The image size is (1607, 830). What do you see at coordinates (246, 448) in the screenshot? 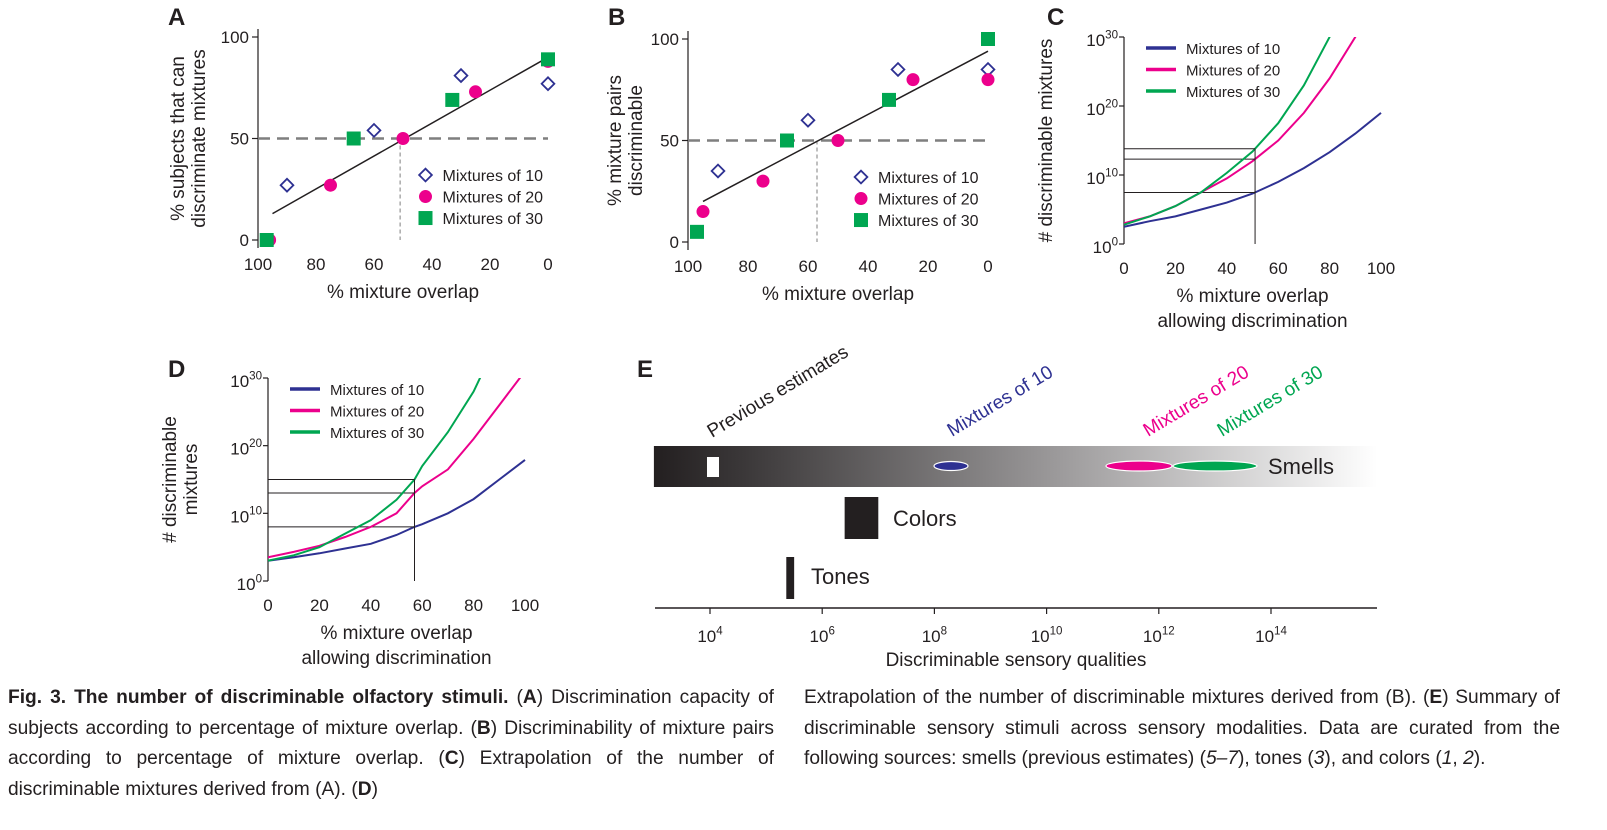
I see `panel-d-ytick-label: 1020` at bounding box center [246, 448].